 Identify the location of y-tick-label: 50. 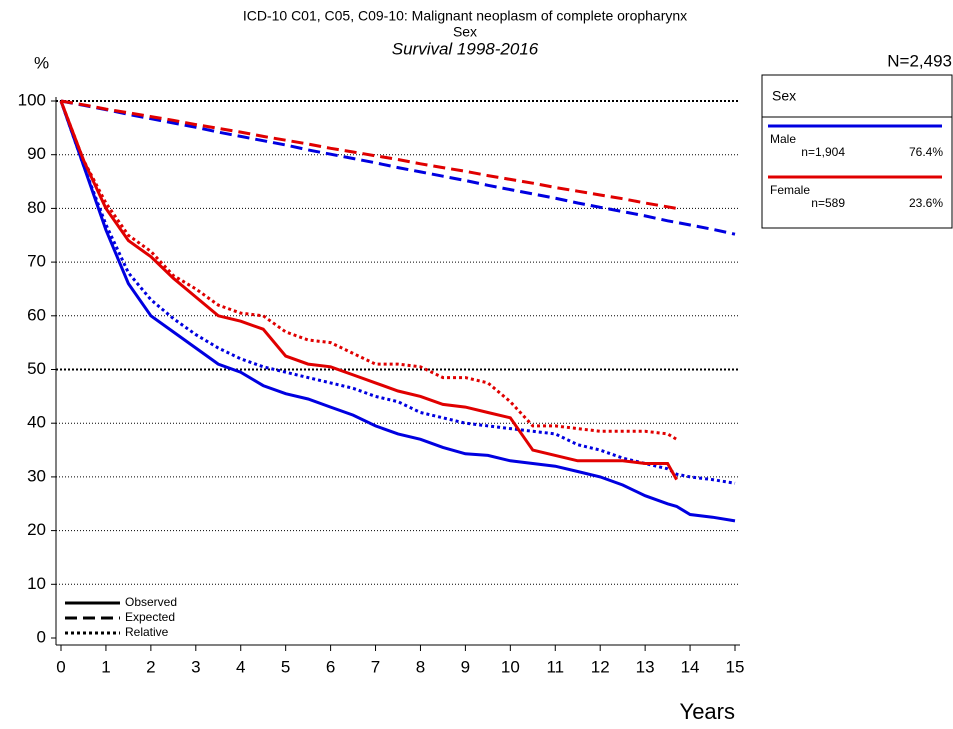
(36, 368).